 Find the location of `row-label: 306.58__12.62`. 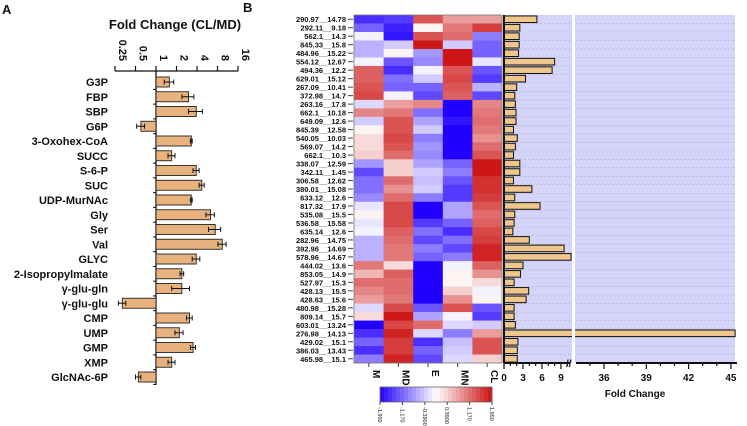

row-label: 306.58__12.62 is located at coordinates (321, 181).